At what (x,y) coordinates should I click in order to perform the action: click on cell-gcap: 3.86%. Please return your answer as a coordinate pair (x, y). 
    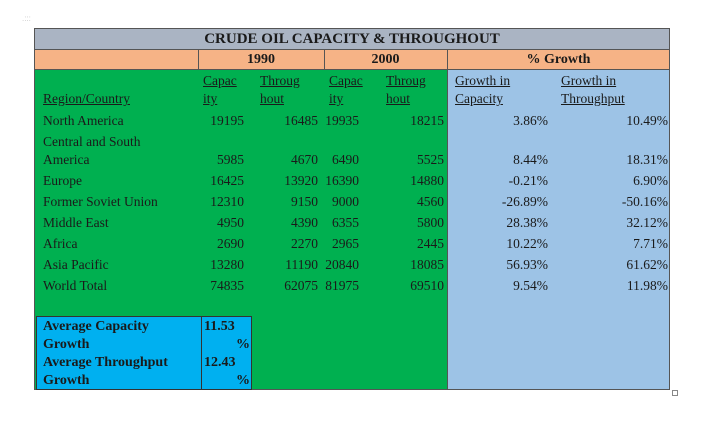
    Looking at the image, I should click on (530, 120).